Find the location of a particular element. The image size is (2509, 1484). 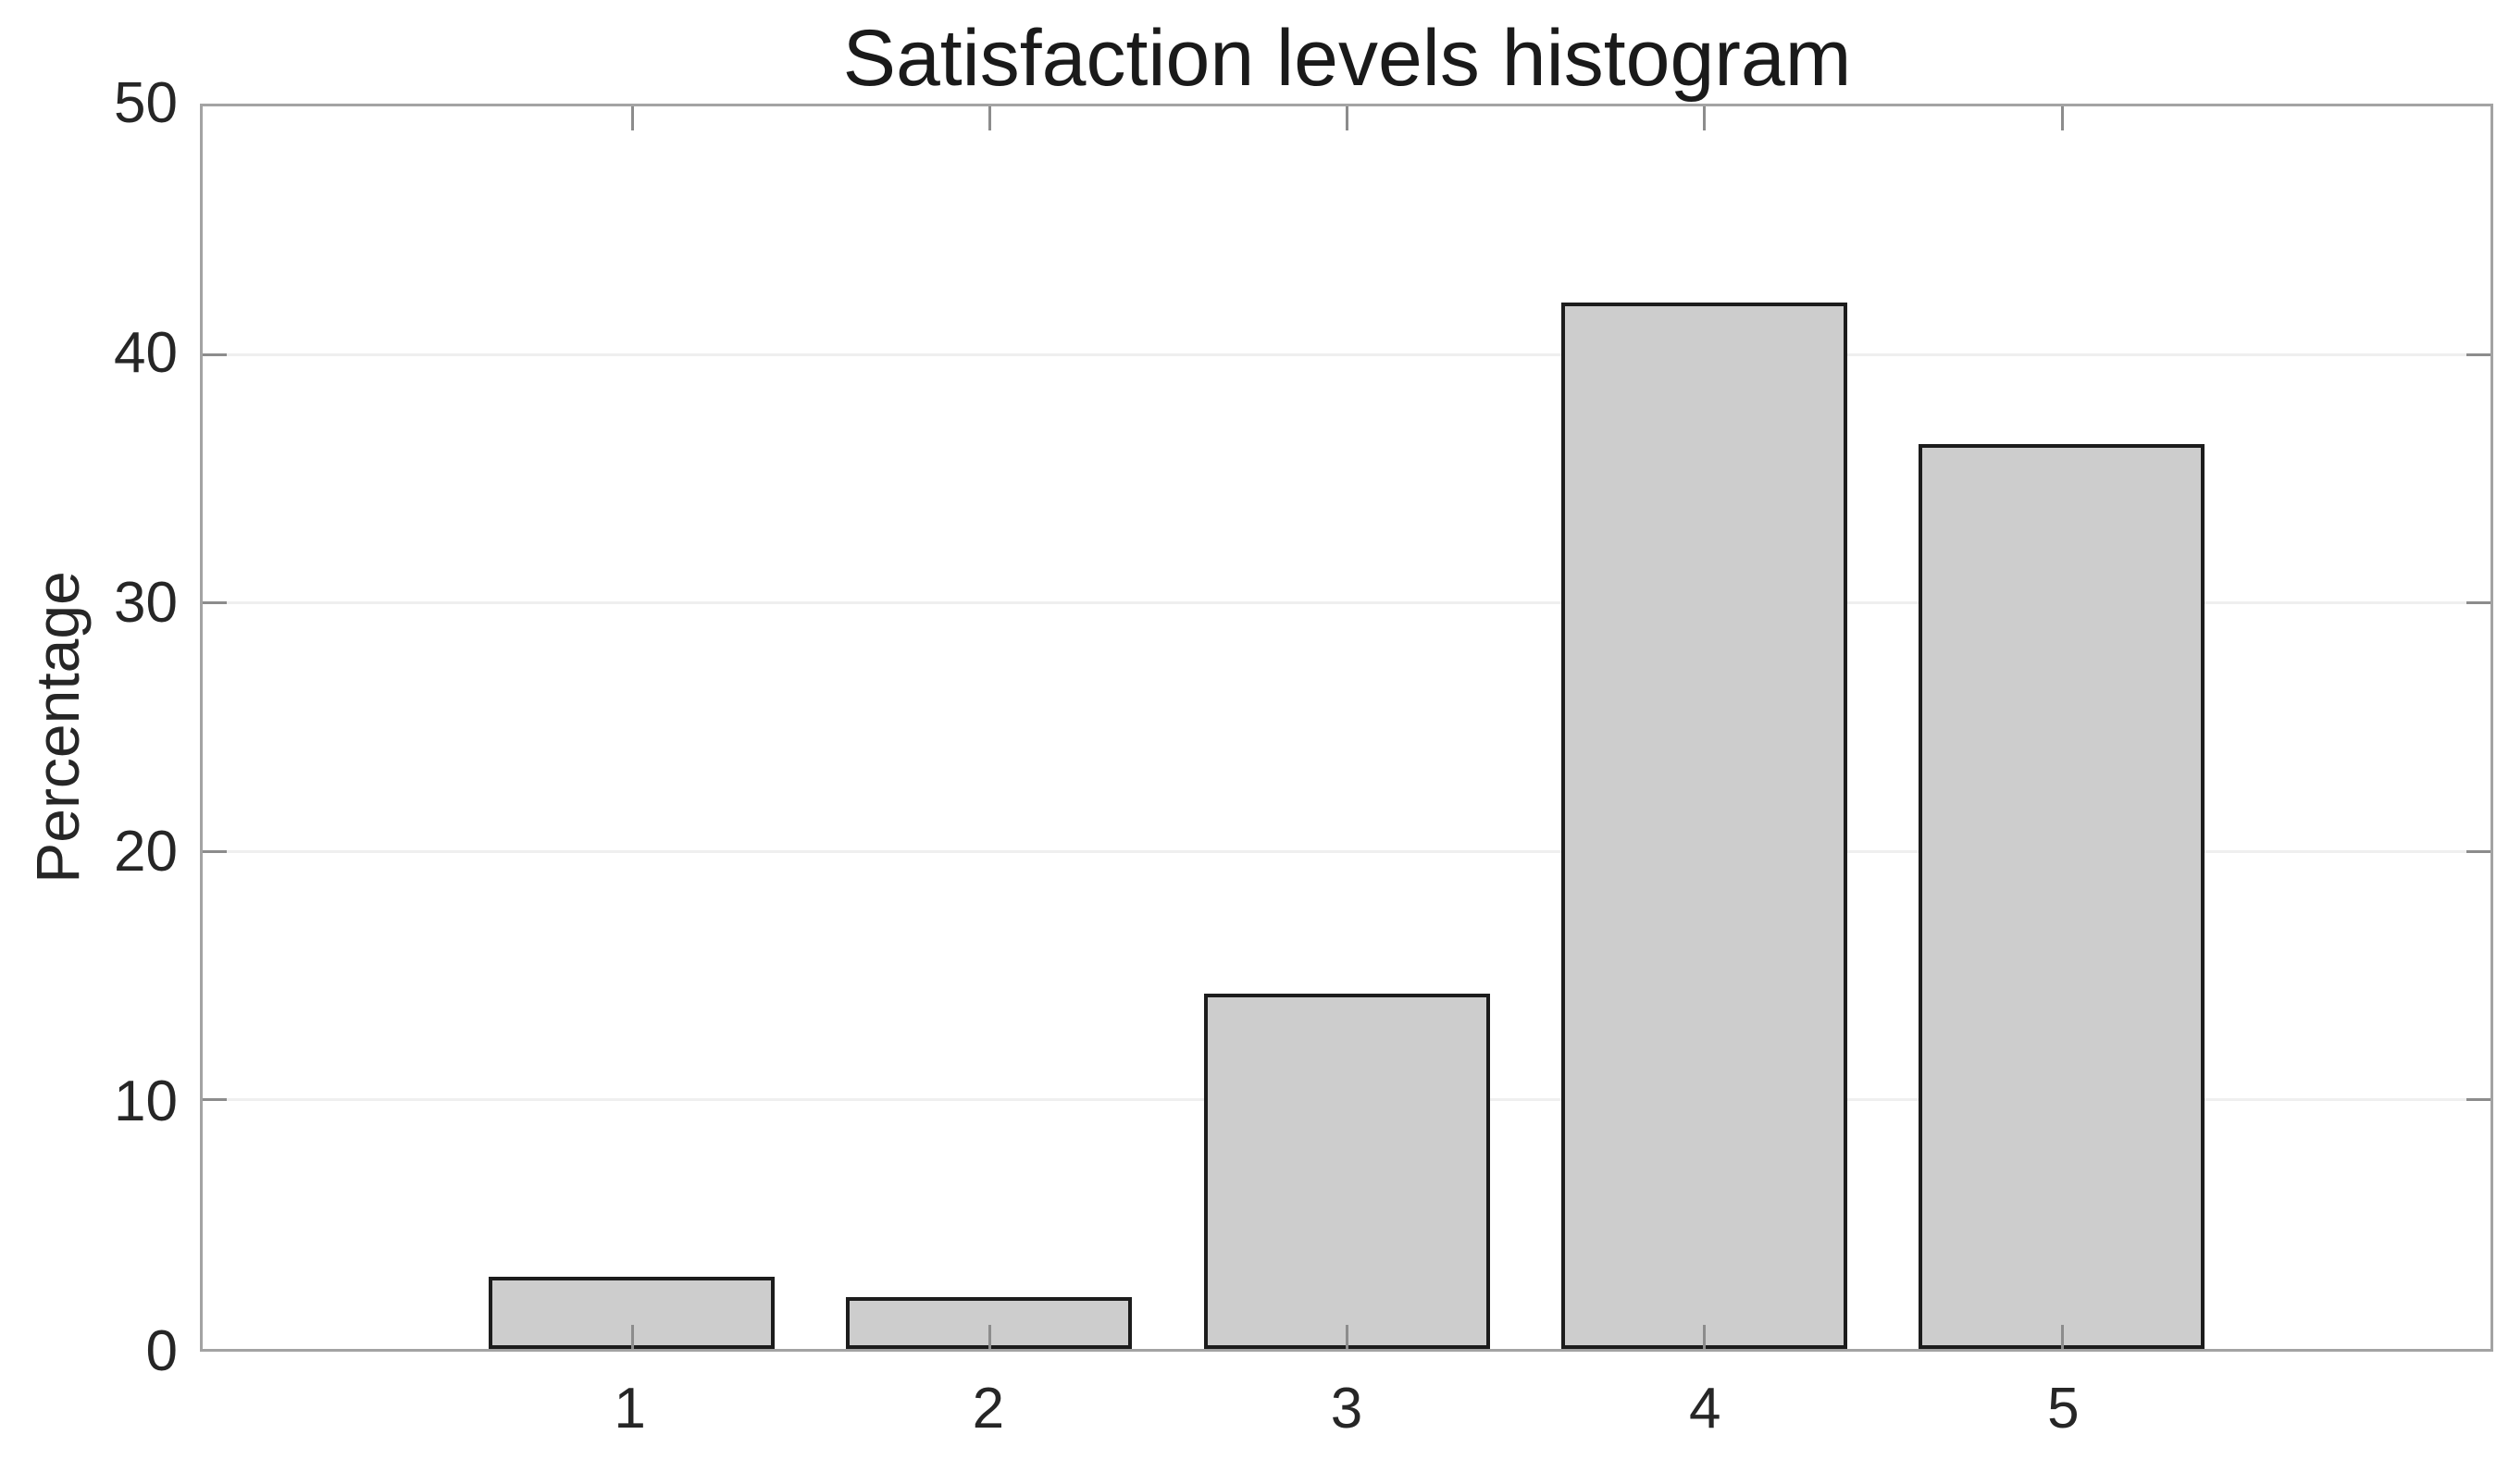

x-tick-label: 1 is located at coordinates (630, 1409).